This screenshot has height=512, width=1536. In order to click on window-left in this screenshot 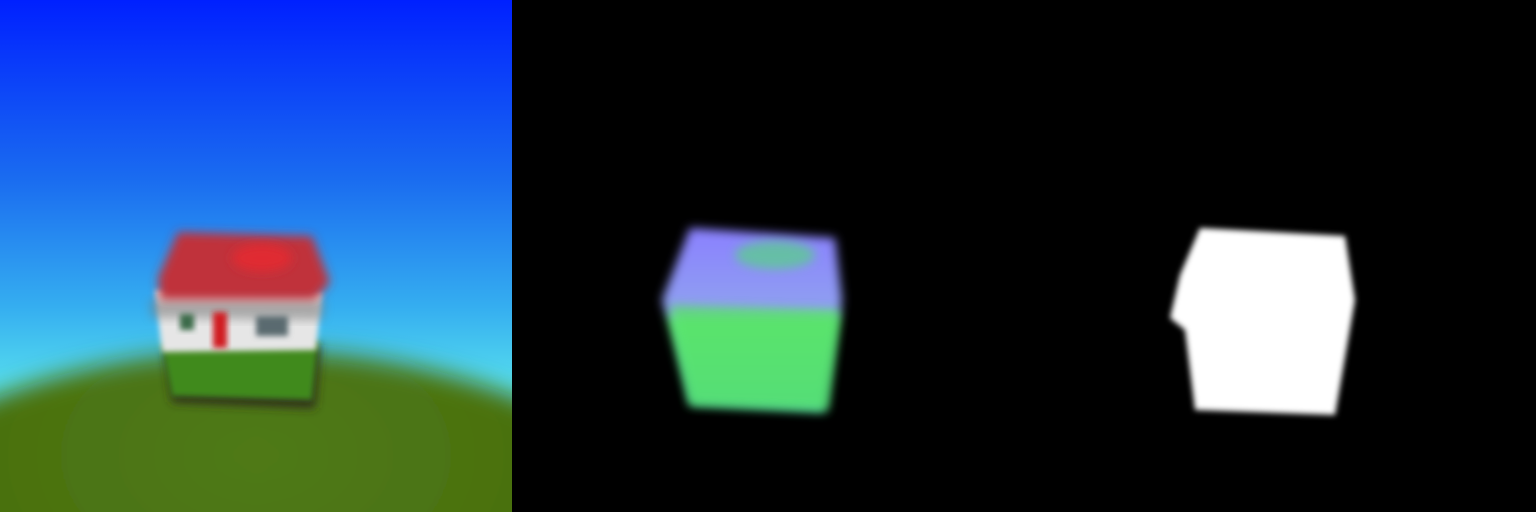, I will do `click(187, 322)`.